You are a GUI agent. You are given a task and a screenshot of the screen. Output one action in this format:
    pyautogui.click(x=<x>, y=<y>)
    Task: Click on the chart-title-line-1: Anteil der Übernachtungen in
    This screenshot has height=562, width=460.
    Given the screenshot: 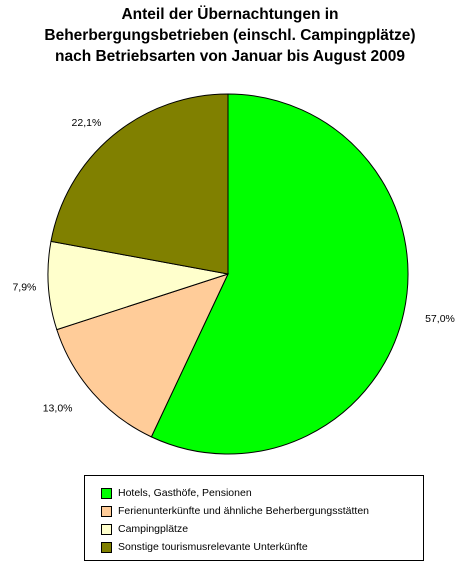 What is the action you would take?
    pyautogui.click(x=230, y=14)
    